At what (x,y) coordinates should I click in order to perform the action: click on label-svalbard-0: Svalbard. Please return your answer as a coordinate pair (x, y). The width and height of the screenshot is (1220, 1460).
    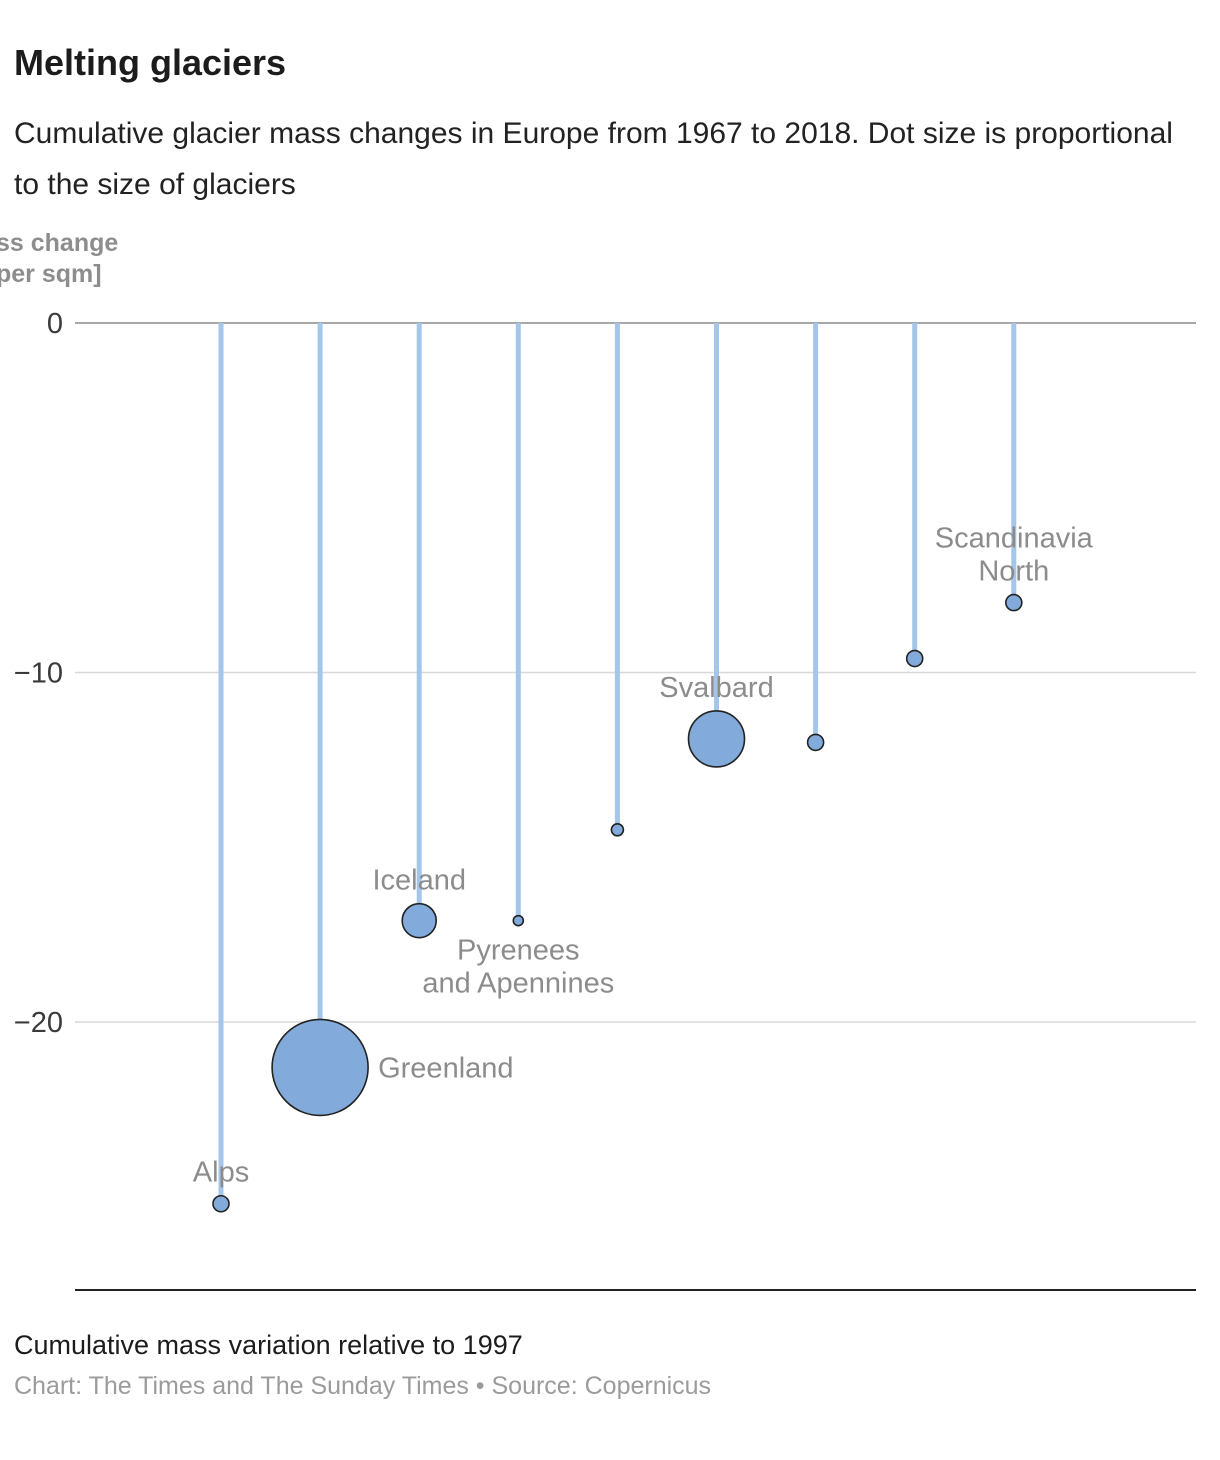
    Looking at the image, I should click on (716, 688).